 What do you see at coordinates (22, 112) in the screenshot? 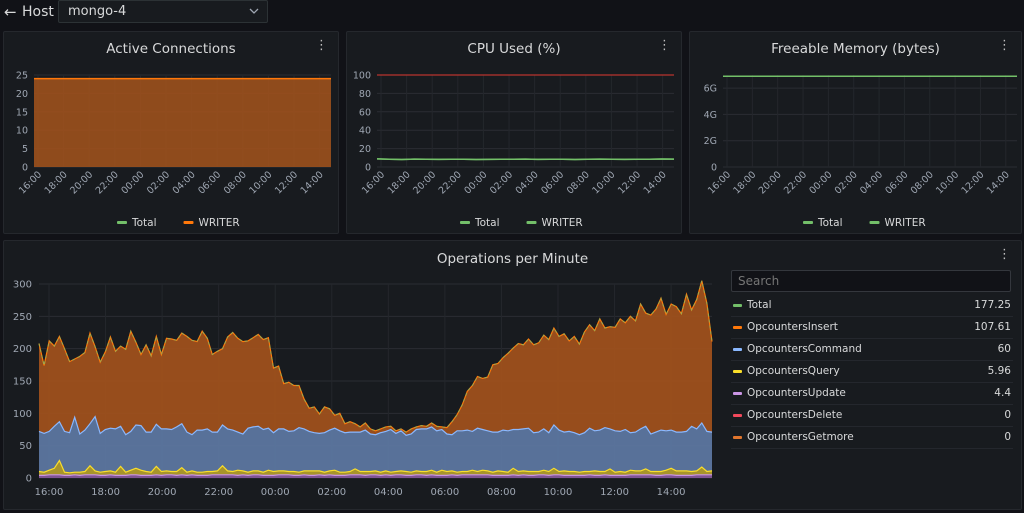
I see `y-tick-label: 15` at bounding box center [22, 112].